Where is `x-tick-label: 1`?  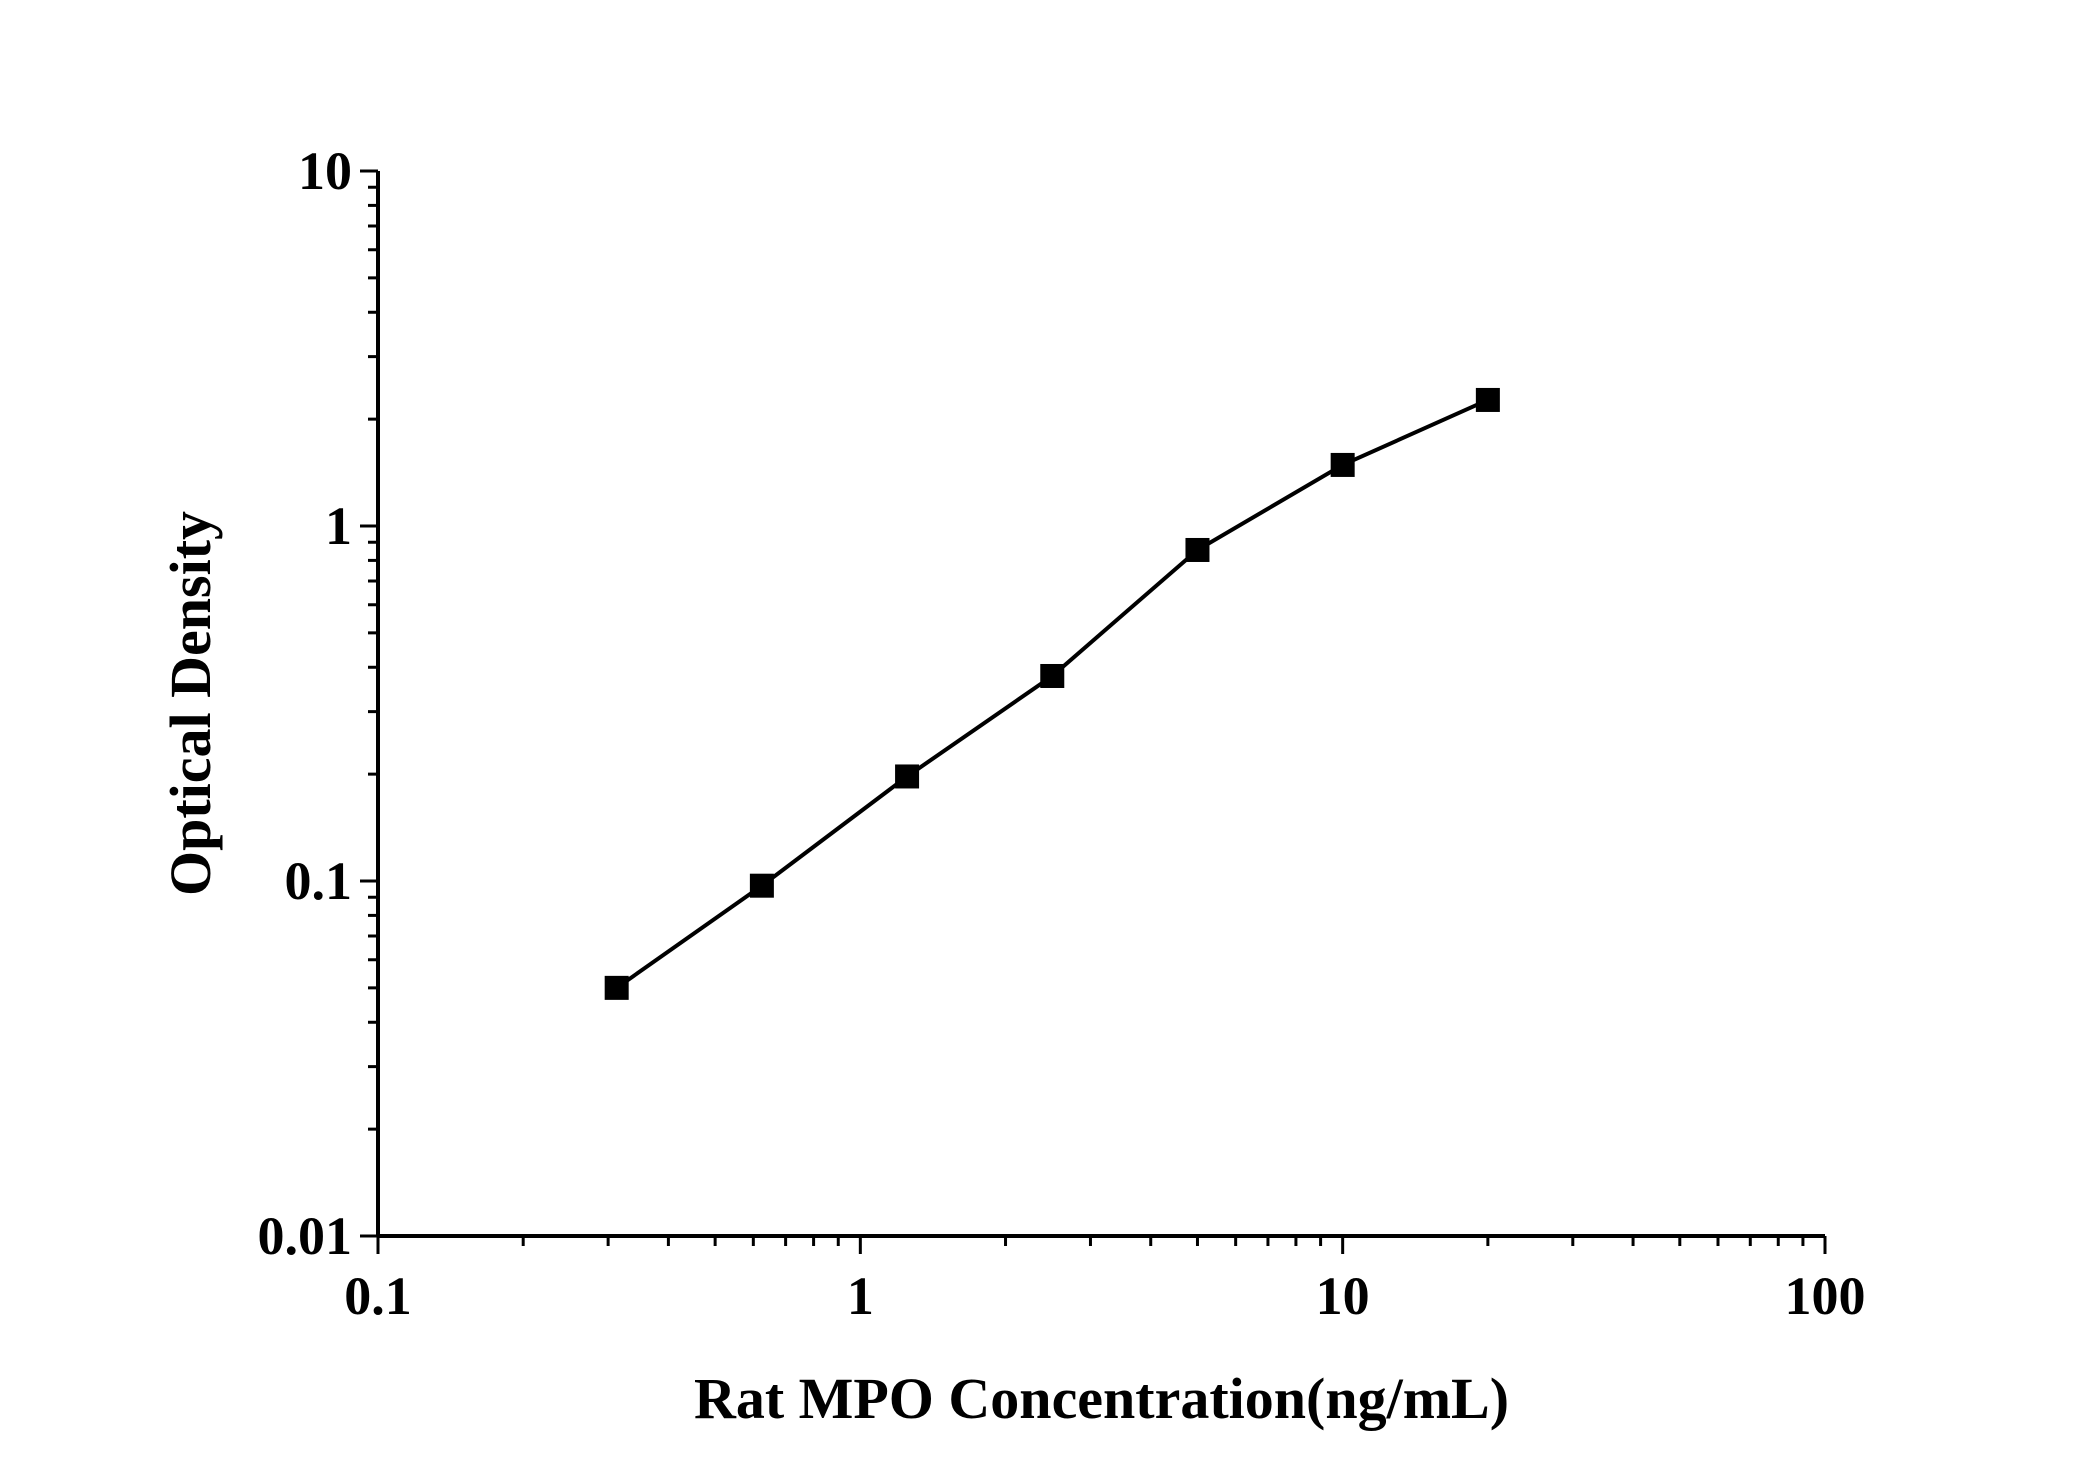
x-tick-label: 1 is located at coordinates (860, 1296).